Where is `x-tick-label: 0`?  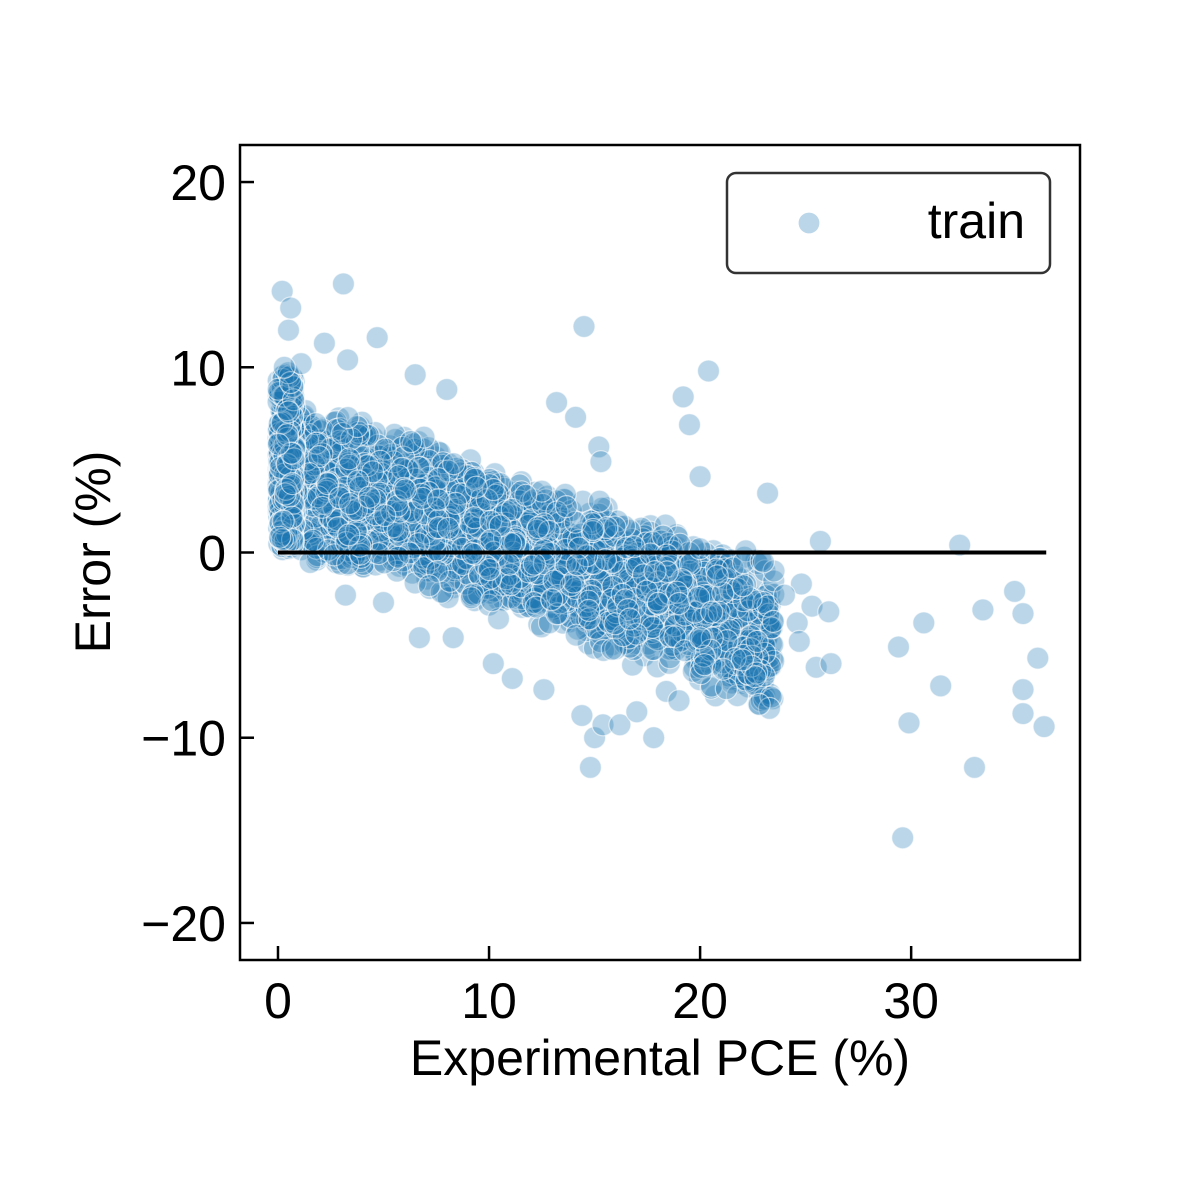 x-tick-label: 0 is located at coordinates (278, 1001).